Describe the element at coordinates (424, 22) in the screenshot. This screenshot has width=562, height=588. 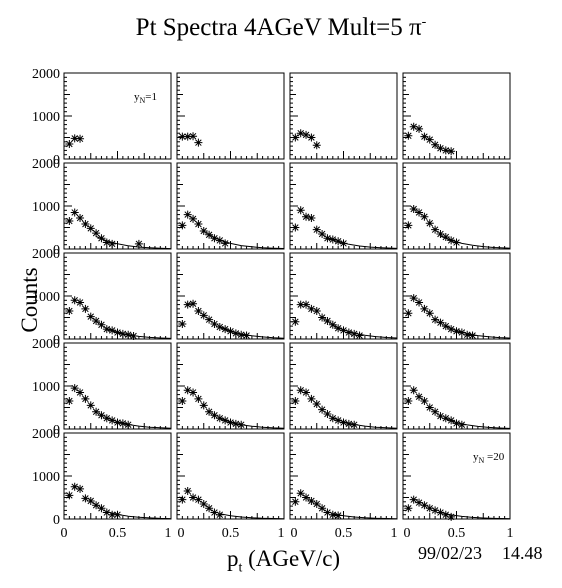
I see `chart-title-superscript: -` at that location.